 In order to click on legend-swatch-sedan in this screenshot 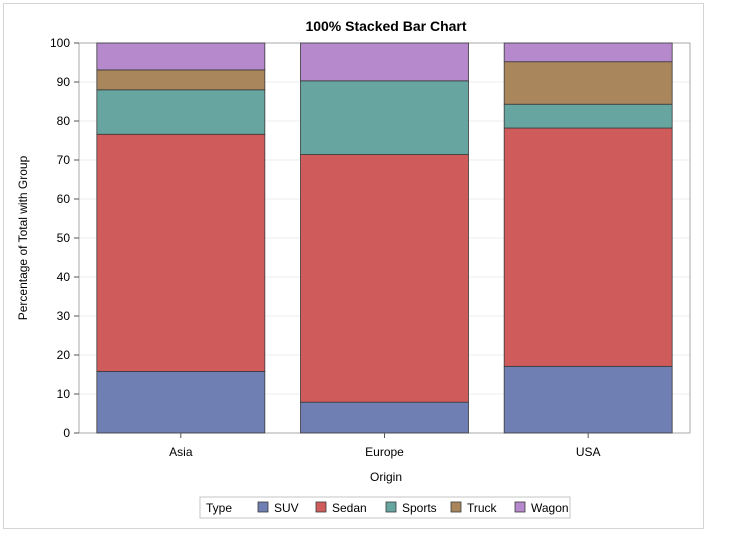, I will do `click(321, 507)`.